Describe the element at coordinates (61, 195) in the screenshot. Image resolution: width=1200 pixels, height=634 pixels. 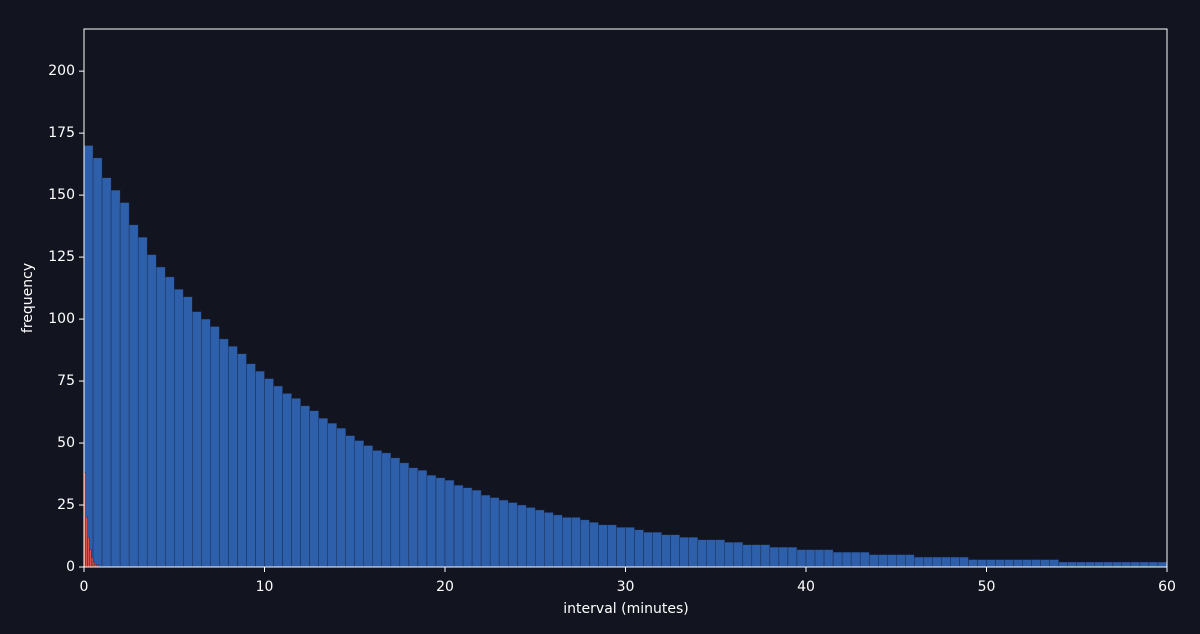
I see `y-tick-label: 150` at that location.